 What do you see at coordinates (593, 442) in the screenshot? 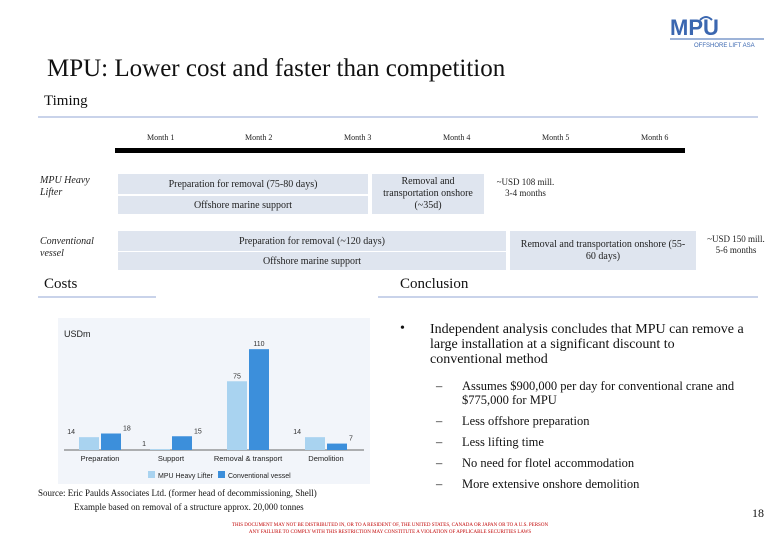
I see `conclusion-sub-item: – Less lifting time` at bounding box center [593, 442].